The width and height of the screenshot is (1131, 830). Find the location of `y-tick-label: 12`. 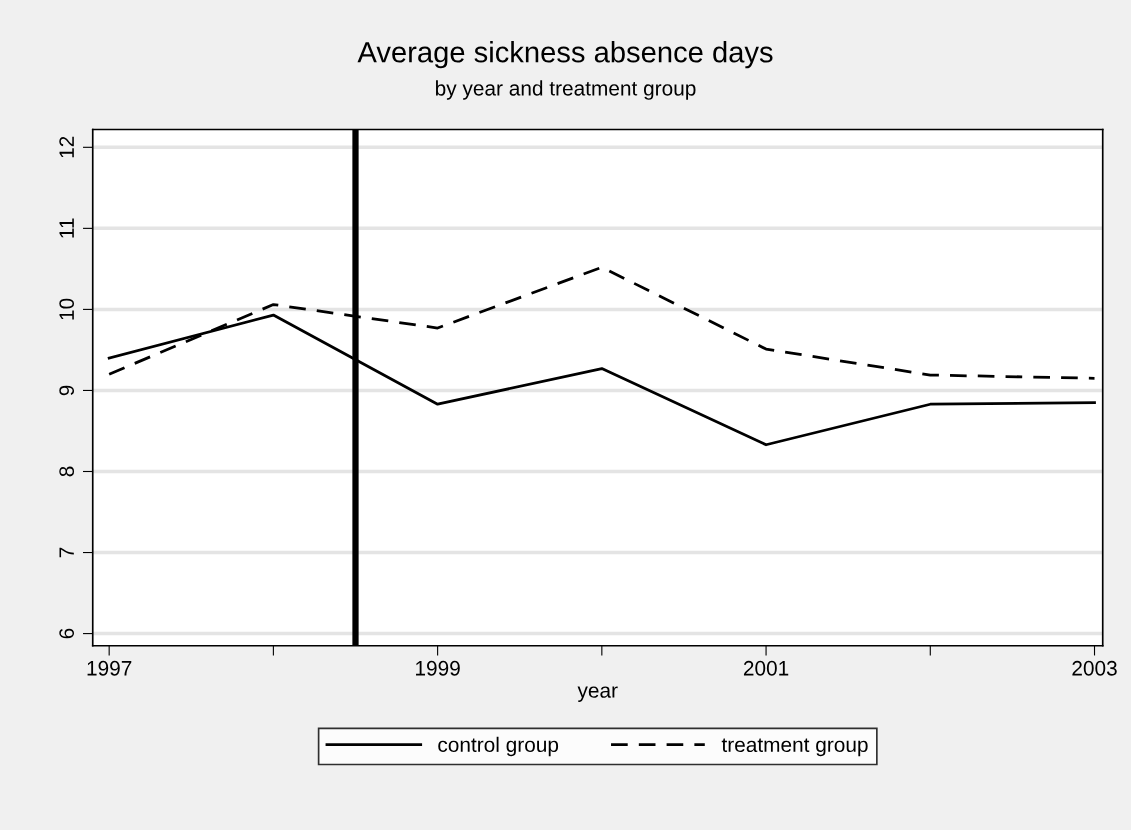

y-tick-label: 12 is located at coordinates (66, 147).